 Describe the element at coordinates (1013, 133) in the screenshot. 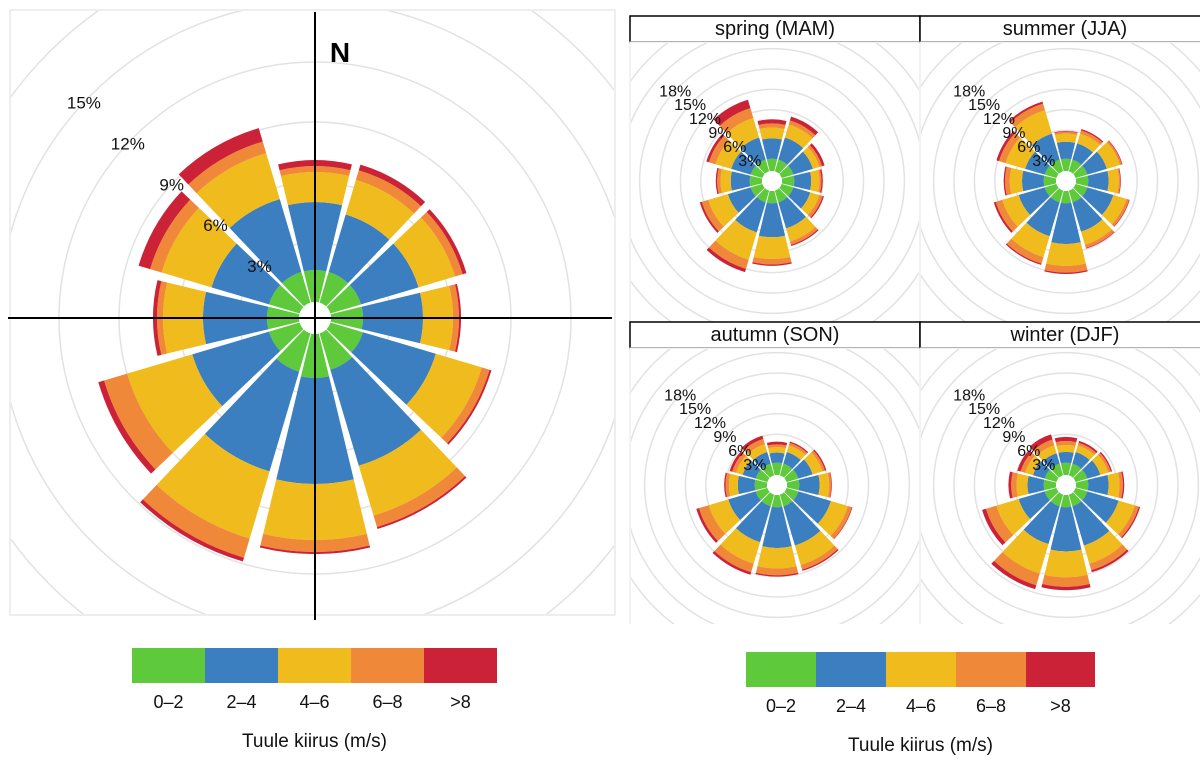

I see `radial-tick-label: 9%` at that location.